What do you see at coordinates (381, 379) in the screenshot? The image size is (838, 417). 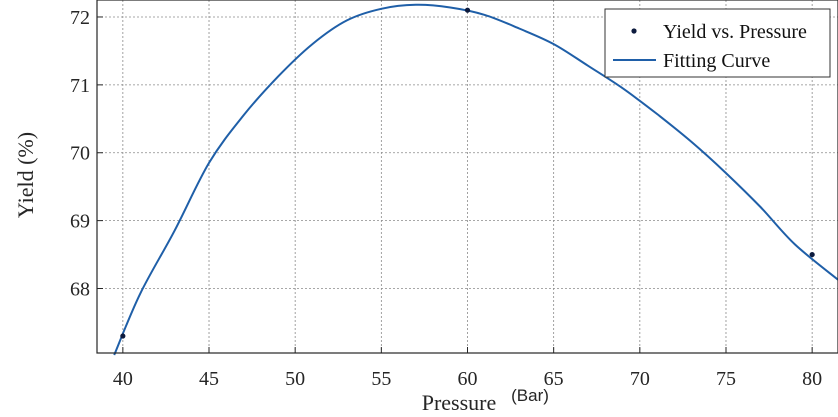 I see `x-tick-label: 55` at bounding box center [381, 379].